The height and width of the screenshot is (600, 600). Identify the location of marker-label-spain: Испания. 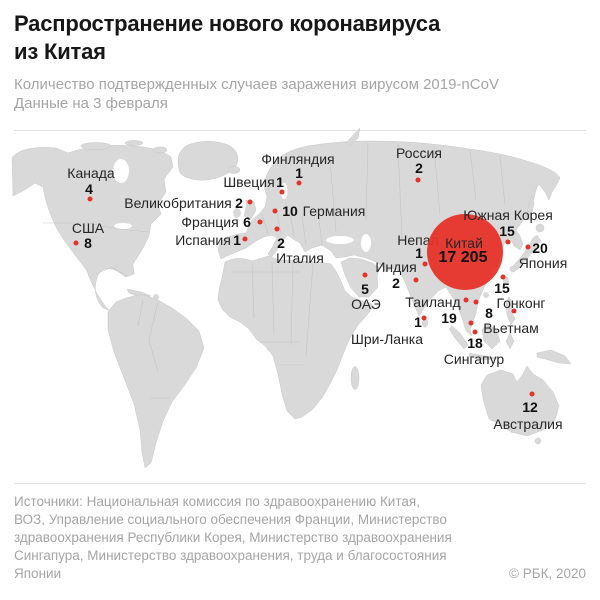
(203, 240).